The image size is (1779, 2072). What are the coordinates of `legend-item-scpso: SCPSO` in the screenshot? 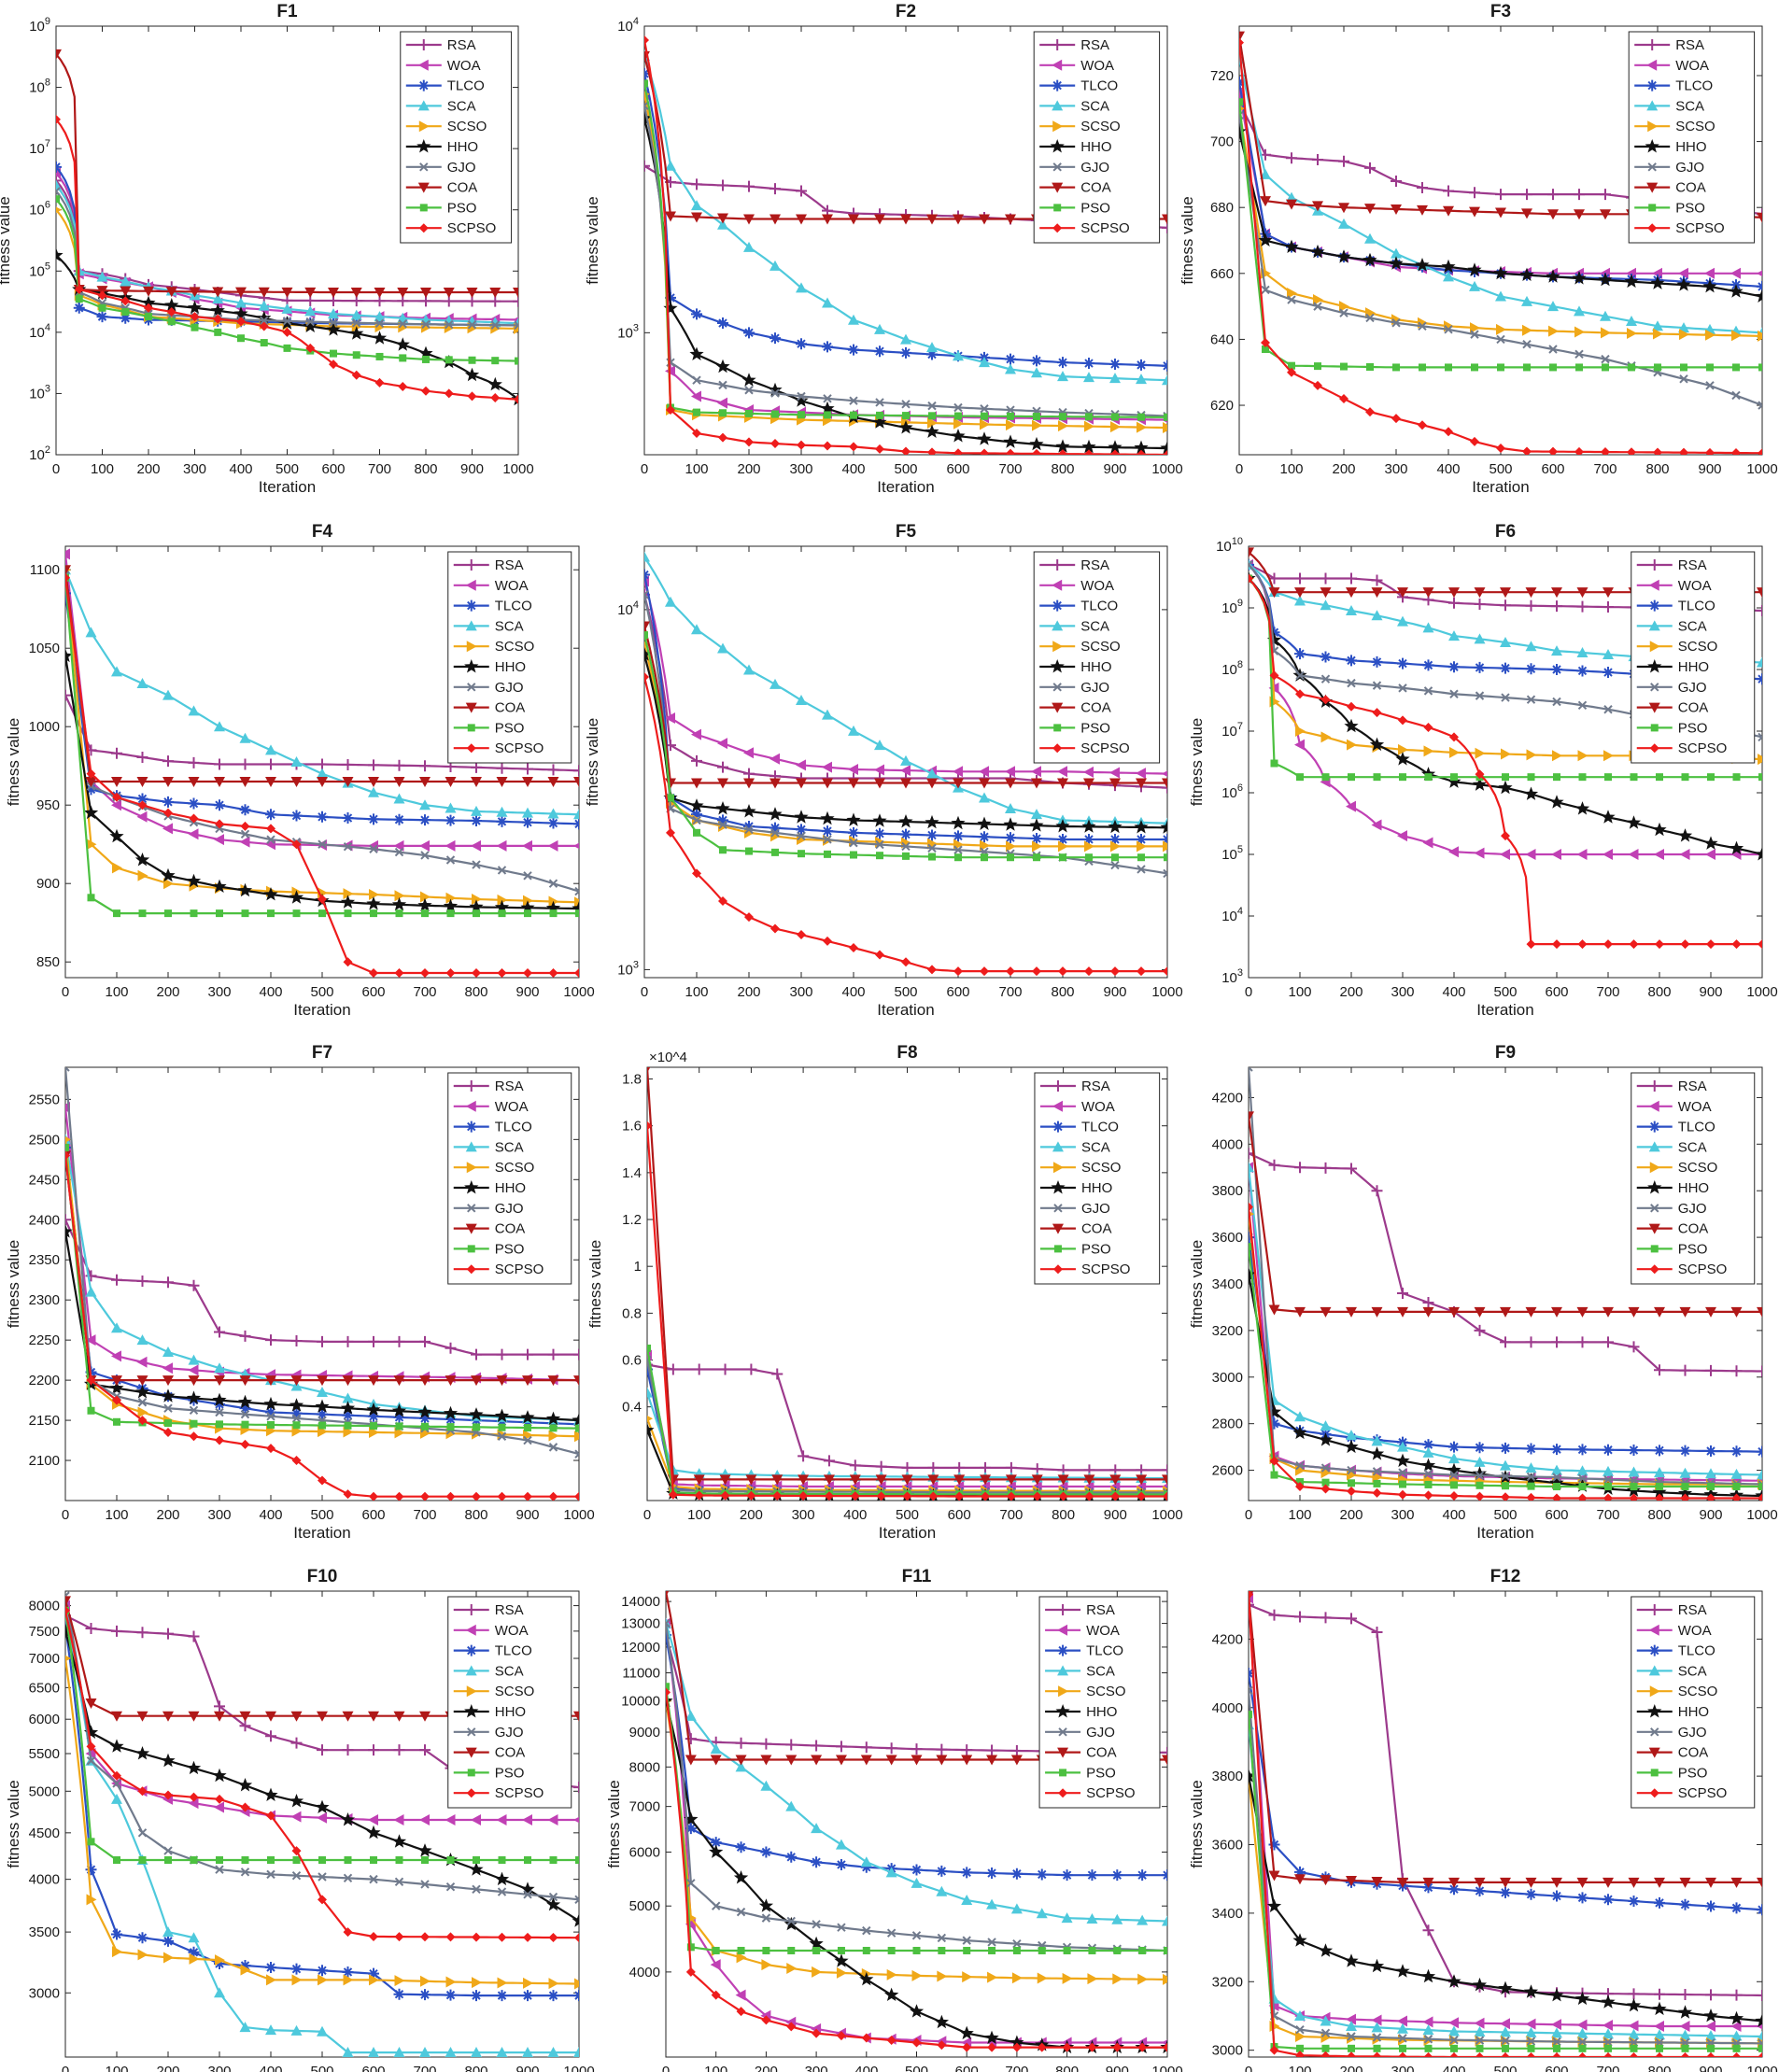 It's located at (1091, 1793).